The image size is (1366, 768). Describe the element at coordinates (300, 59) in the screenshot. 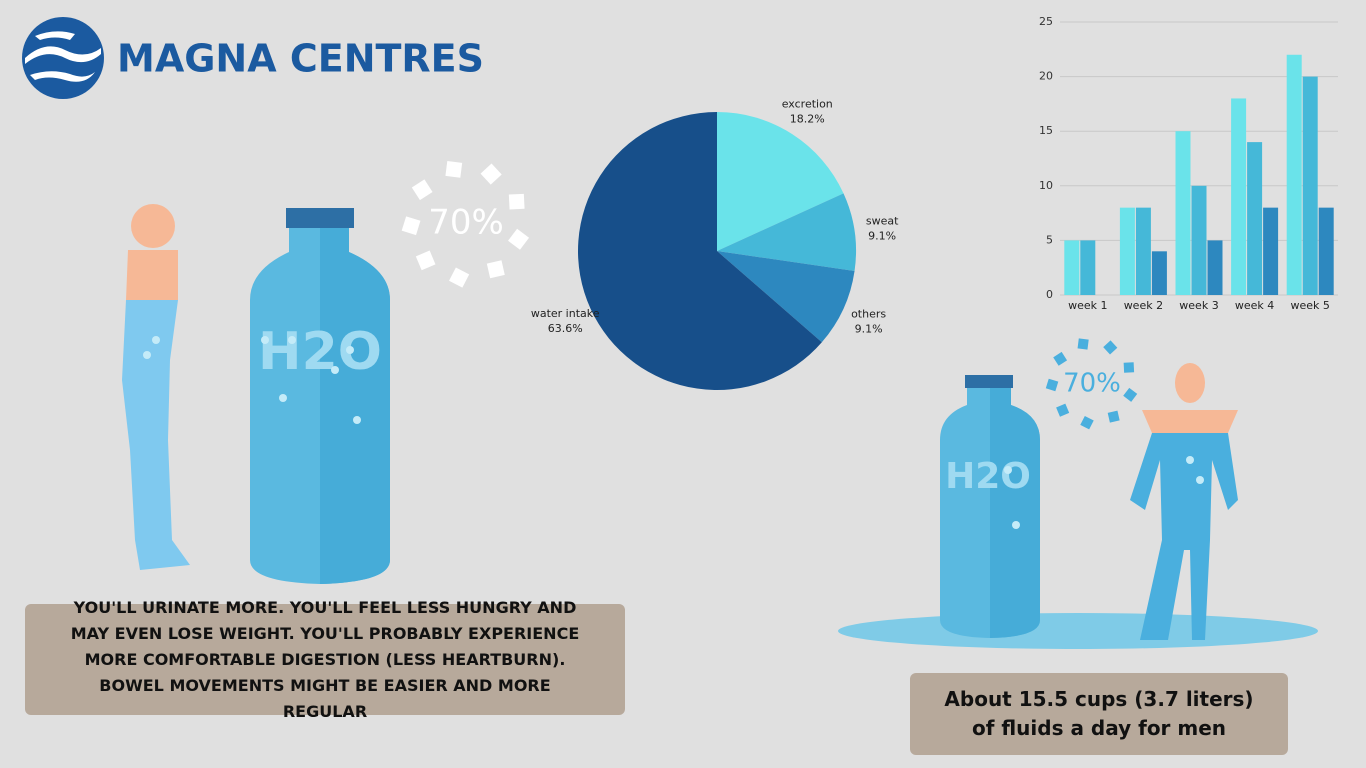

I see `logo-text: MAGNA CENTRES` at that location.